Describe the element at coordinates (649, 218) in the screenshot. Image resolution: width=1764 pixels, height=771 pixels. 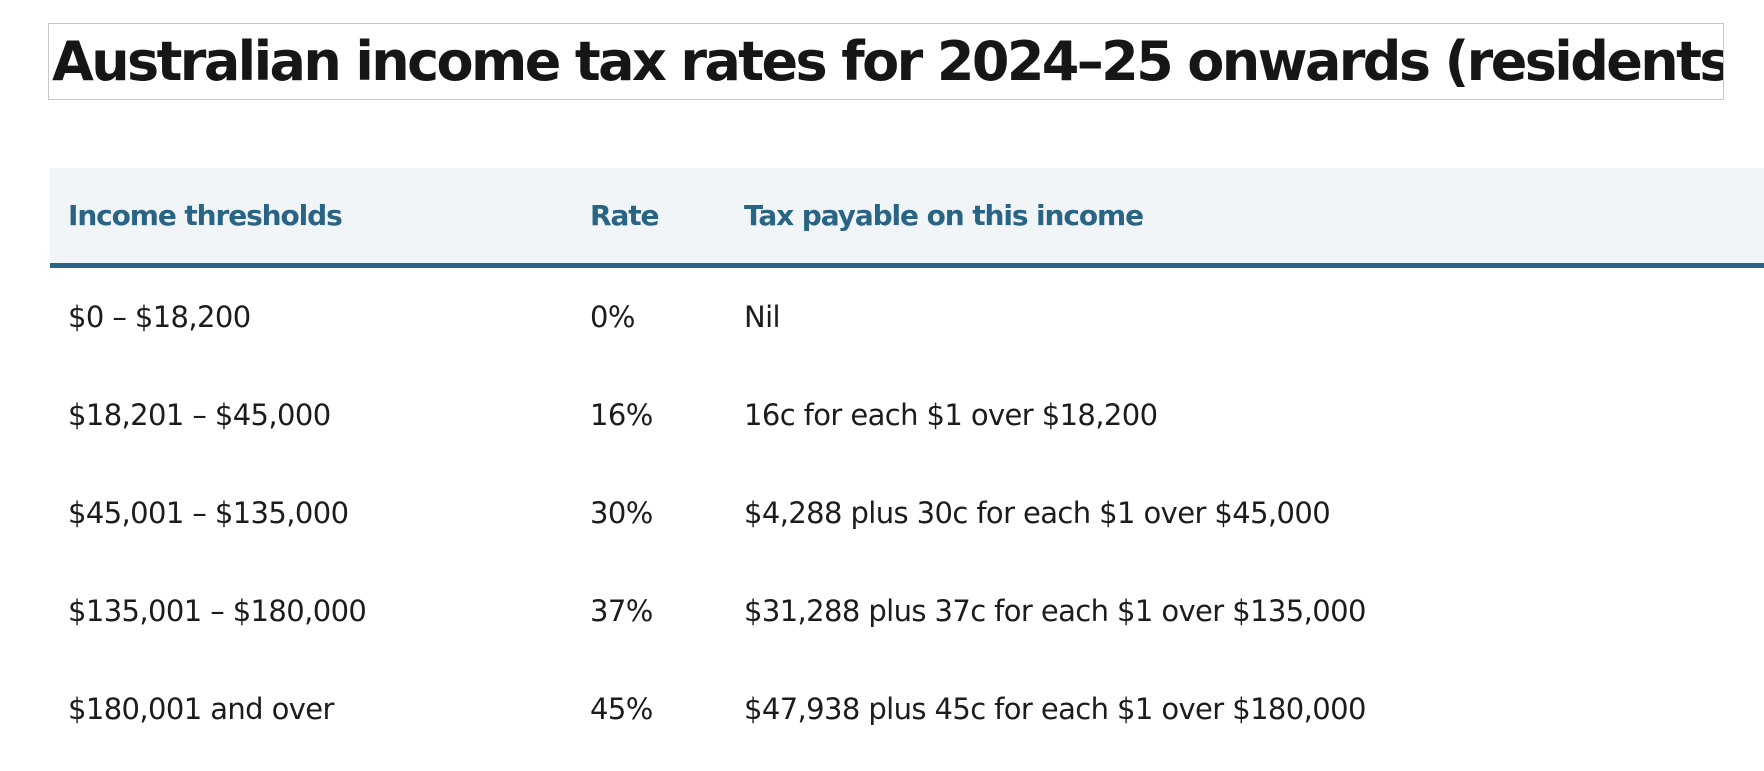
I see `header-rate: Rate` at that location.